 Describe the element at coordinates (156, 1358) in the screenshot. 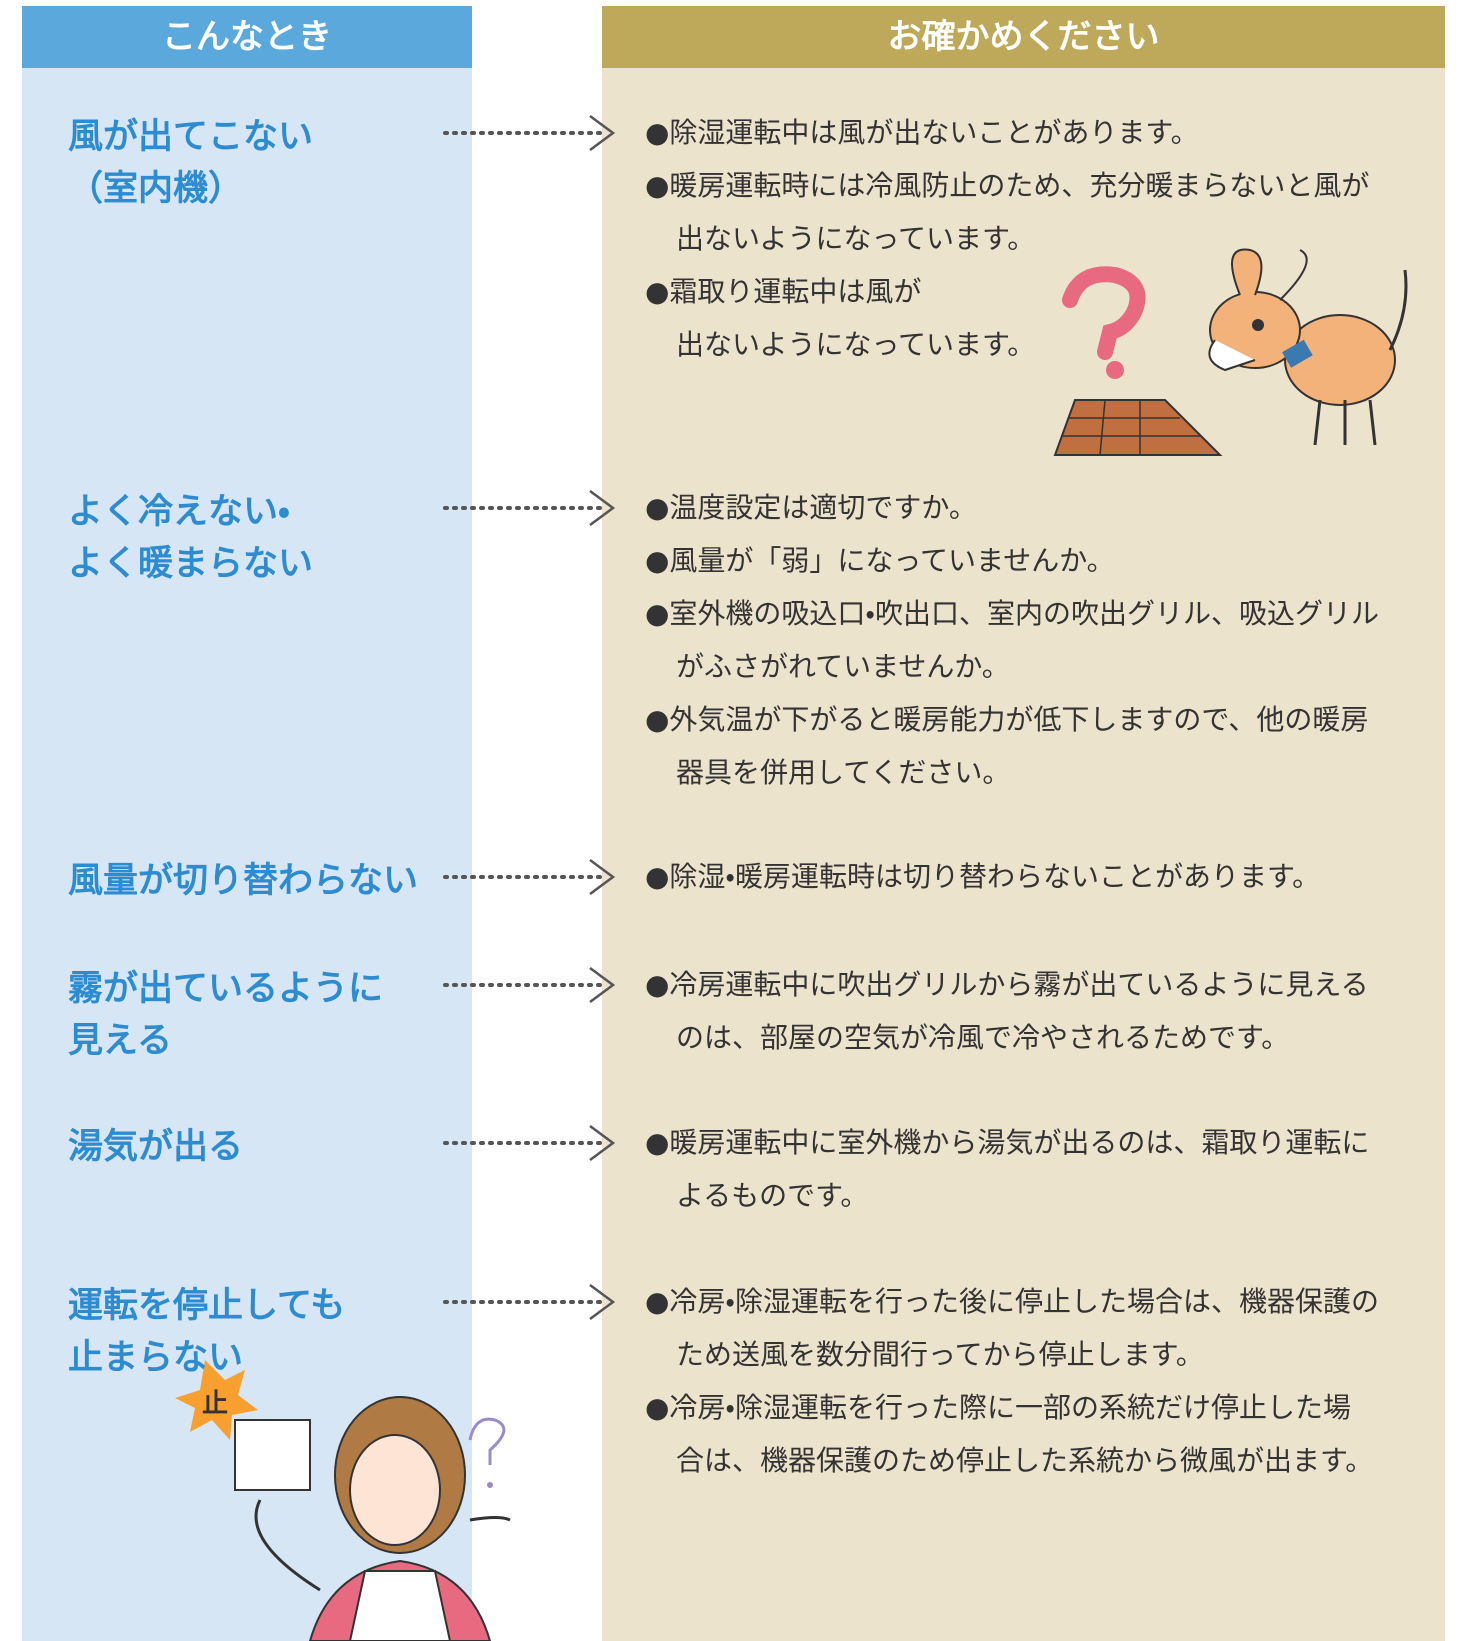

I see `symptom-text: 止まらない` at that location.